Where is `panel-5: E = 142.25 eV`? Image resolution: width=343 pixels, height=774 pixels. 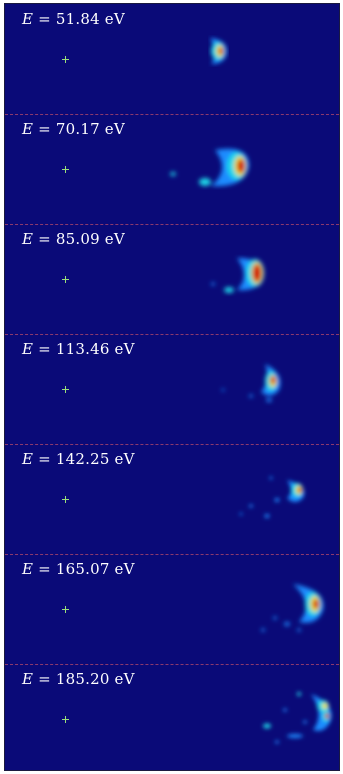
panel-5: E = 142.25 eV is located at coordinates (172, 499).